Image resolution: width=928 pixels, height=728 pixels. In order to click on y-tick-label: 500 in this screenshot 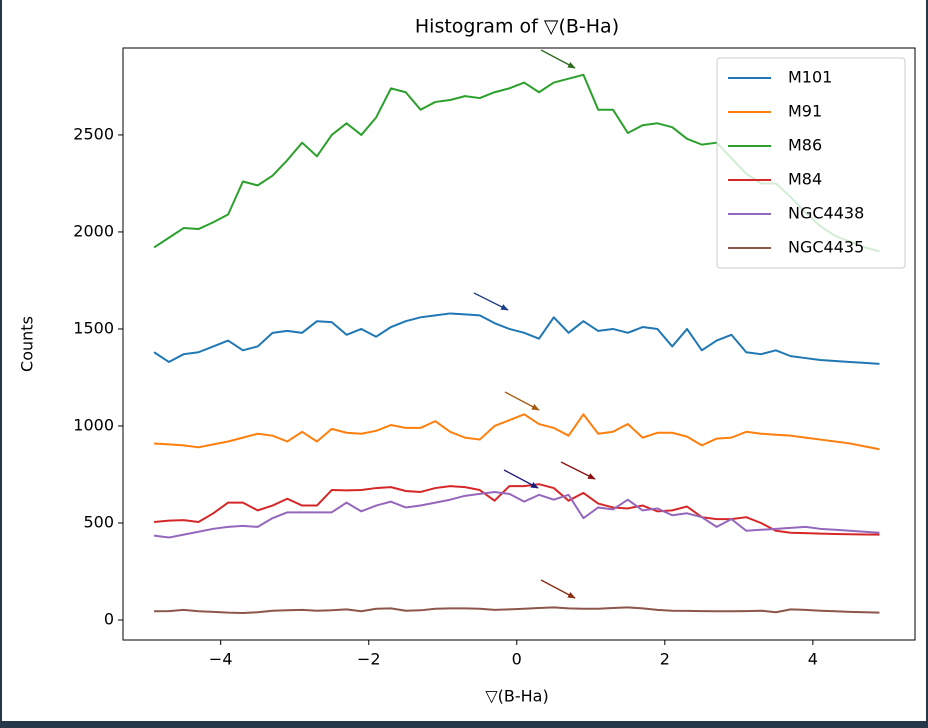, I will do `click(98, 521)`.